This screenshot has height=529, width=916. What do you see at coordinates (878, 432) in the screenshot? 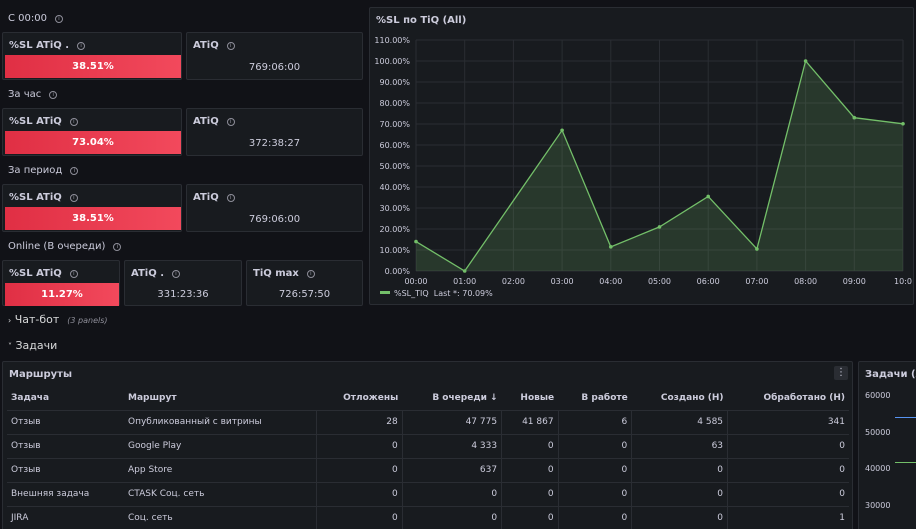
I see `y-tick-label: 50000` at bounding box center [878, 432].